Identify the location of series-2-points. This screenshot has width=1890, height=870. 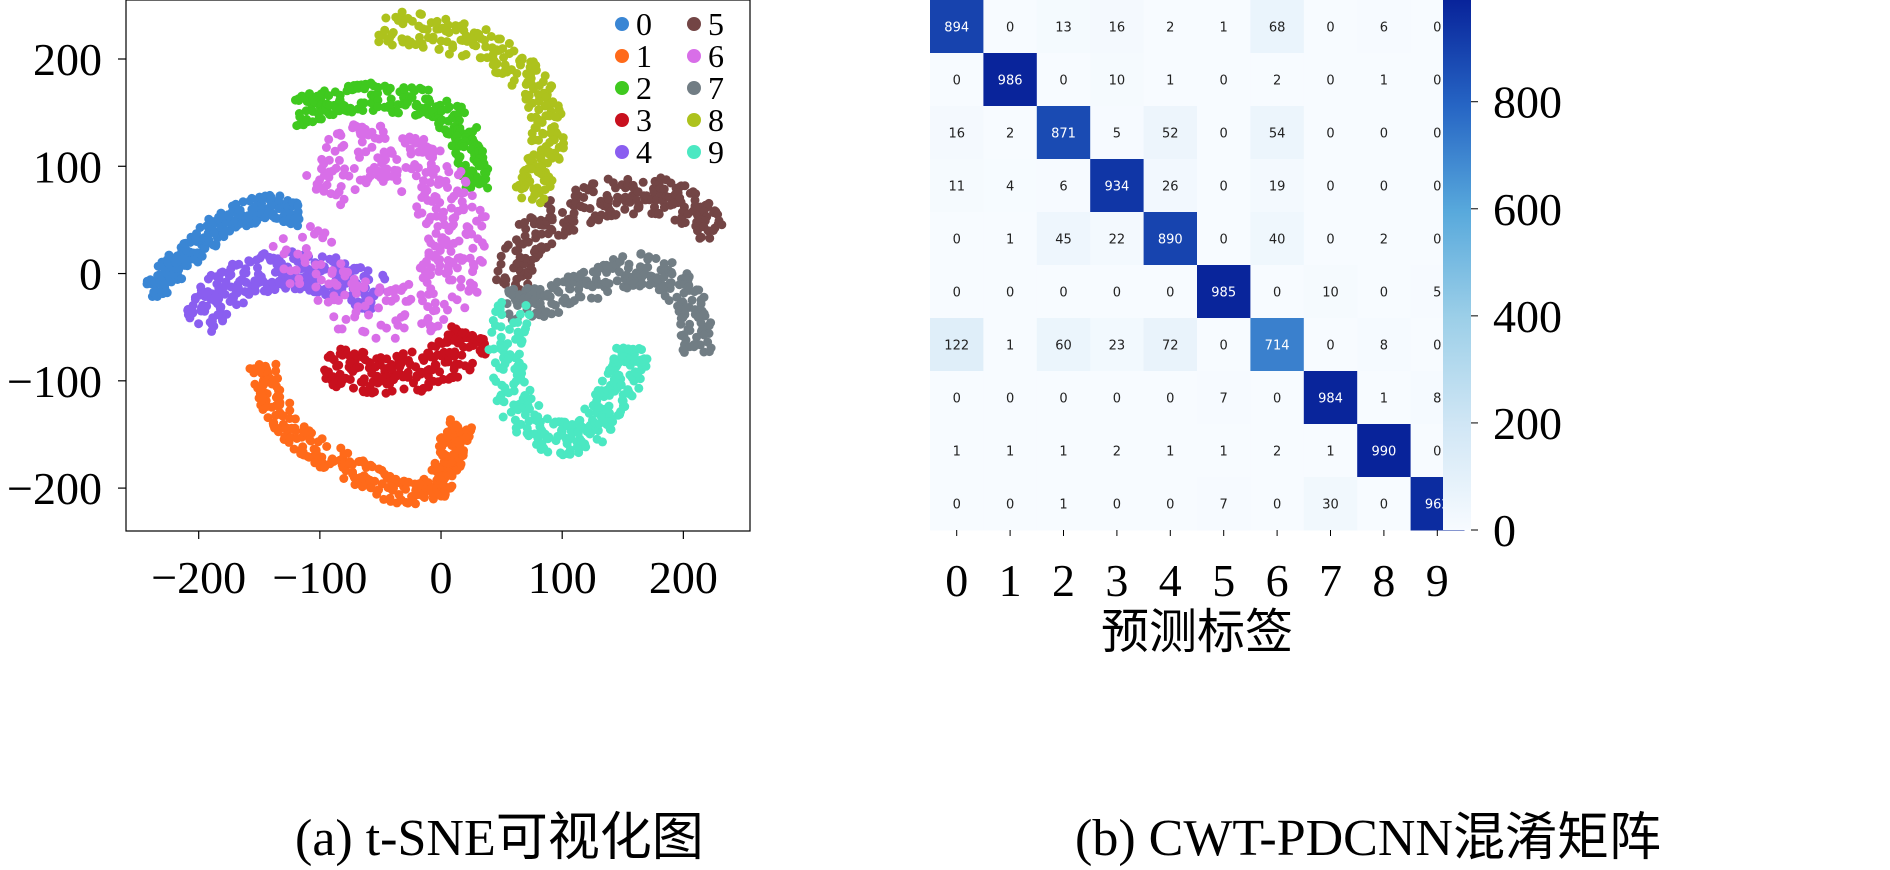
(392, 135).